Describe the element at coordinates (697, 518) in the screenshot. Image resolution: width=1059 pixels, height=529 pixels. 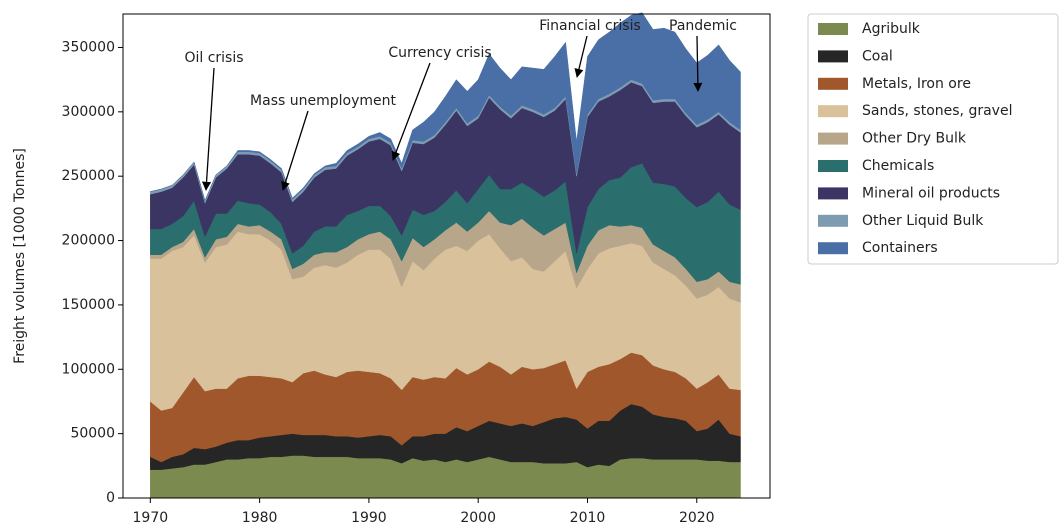
I see `x-tick-label: 2020` at that location.